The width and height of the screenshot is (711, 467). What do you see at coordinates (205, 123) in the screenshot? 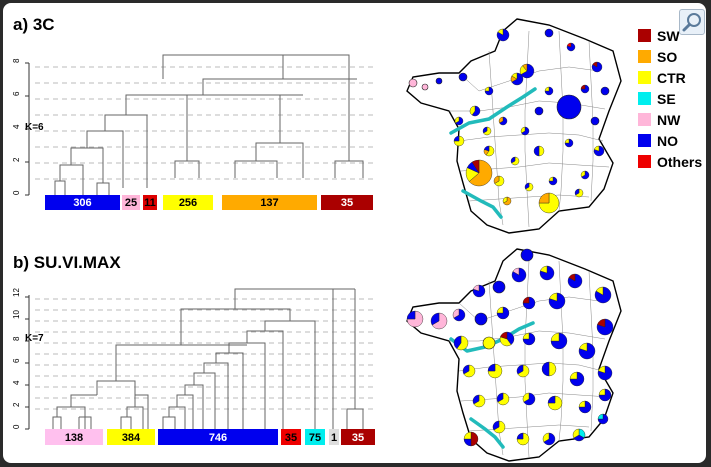
I see `gridlines-a` at bounding box center [205, 123].